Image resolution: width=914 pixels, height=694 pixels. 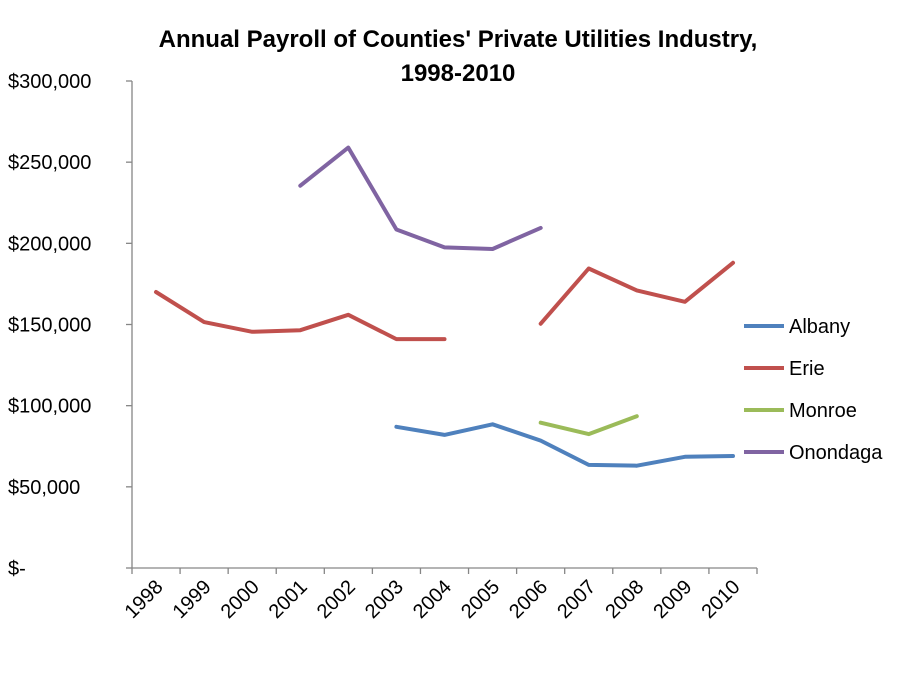 I want to click on x-tick-label: 2005, so click(x=480, y=599).